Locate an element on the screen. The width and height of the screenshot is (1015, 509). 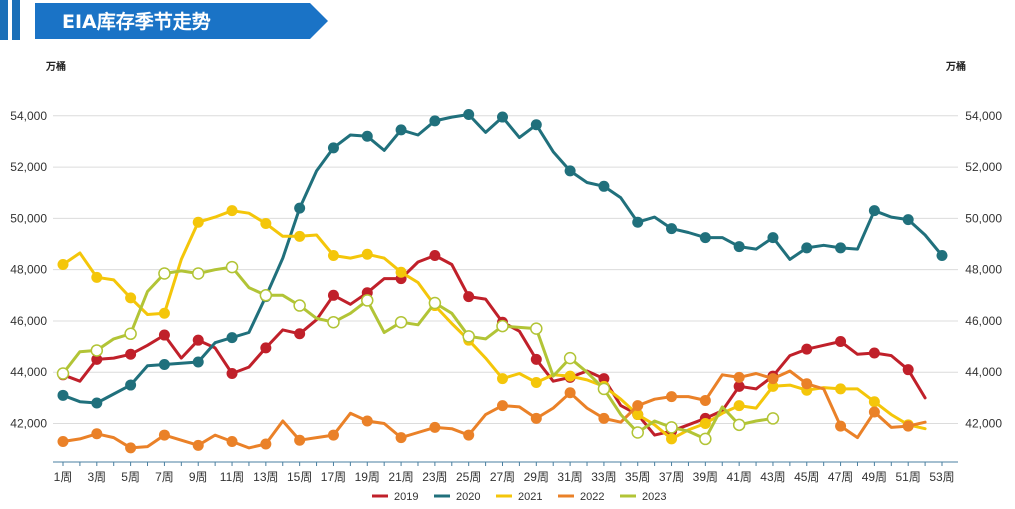
x-tick-label: 3周 is located at coordinates (96, 477).